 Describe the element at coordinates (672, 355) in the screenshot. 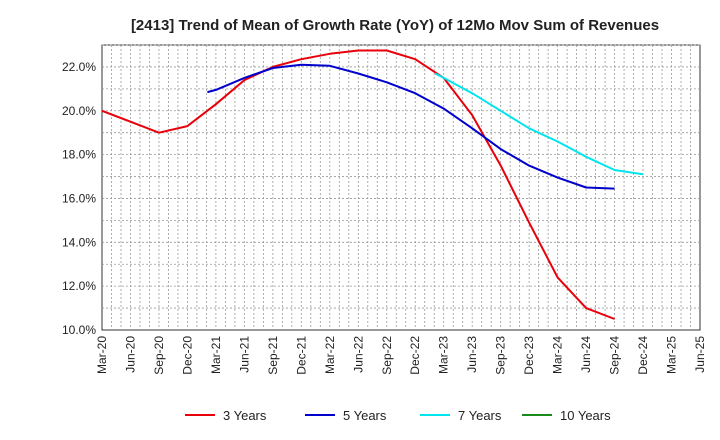

I see `x-tick-label: Mar-25` at that location.